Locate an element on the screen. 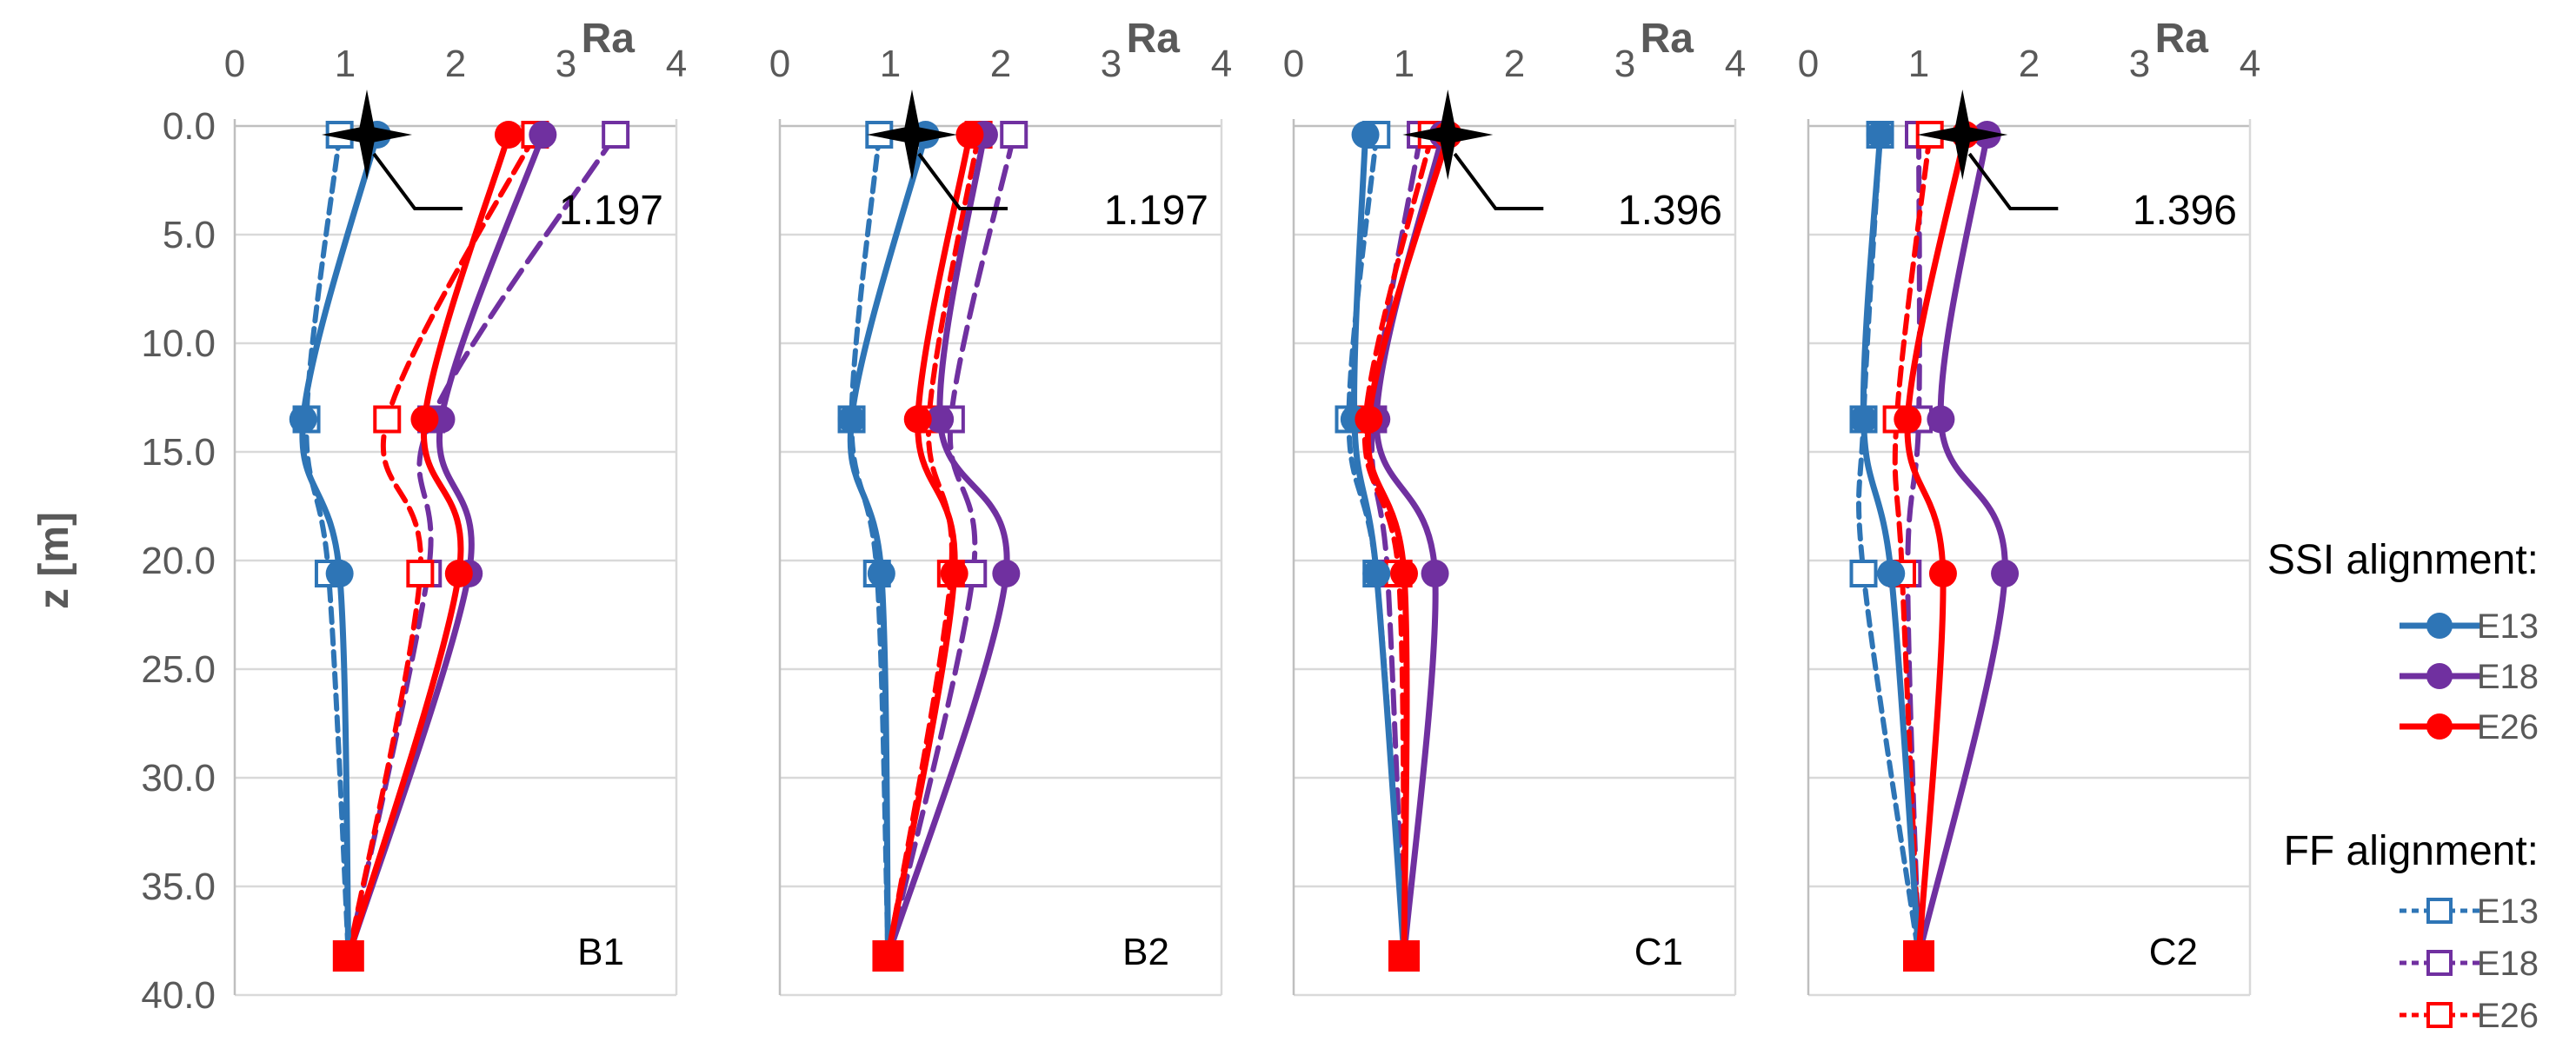 This screenshot has height=1055, width=2576. legend-ff-title: FF alignment: is located at coordinates (2411, 851).